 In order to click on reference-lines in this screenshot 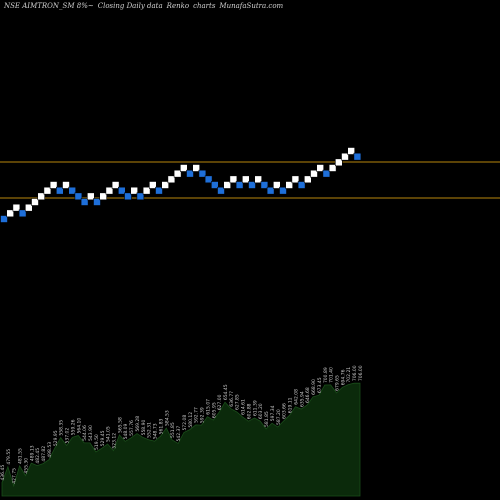, I will do `click(250, 180)`.